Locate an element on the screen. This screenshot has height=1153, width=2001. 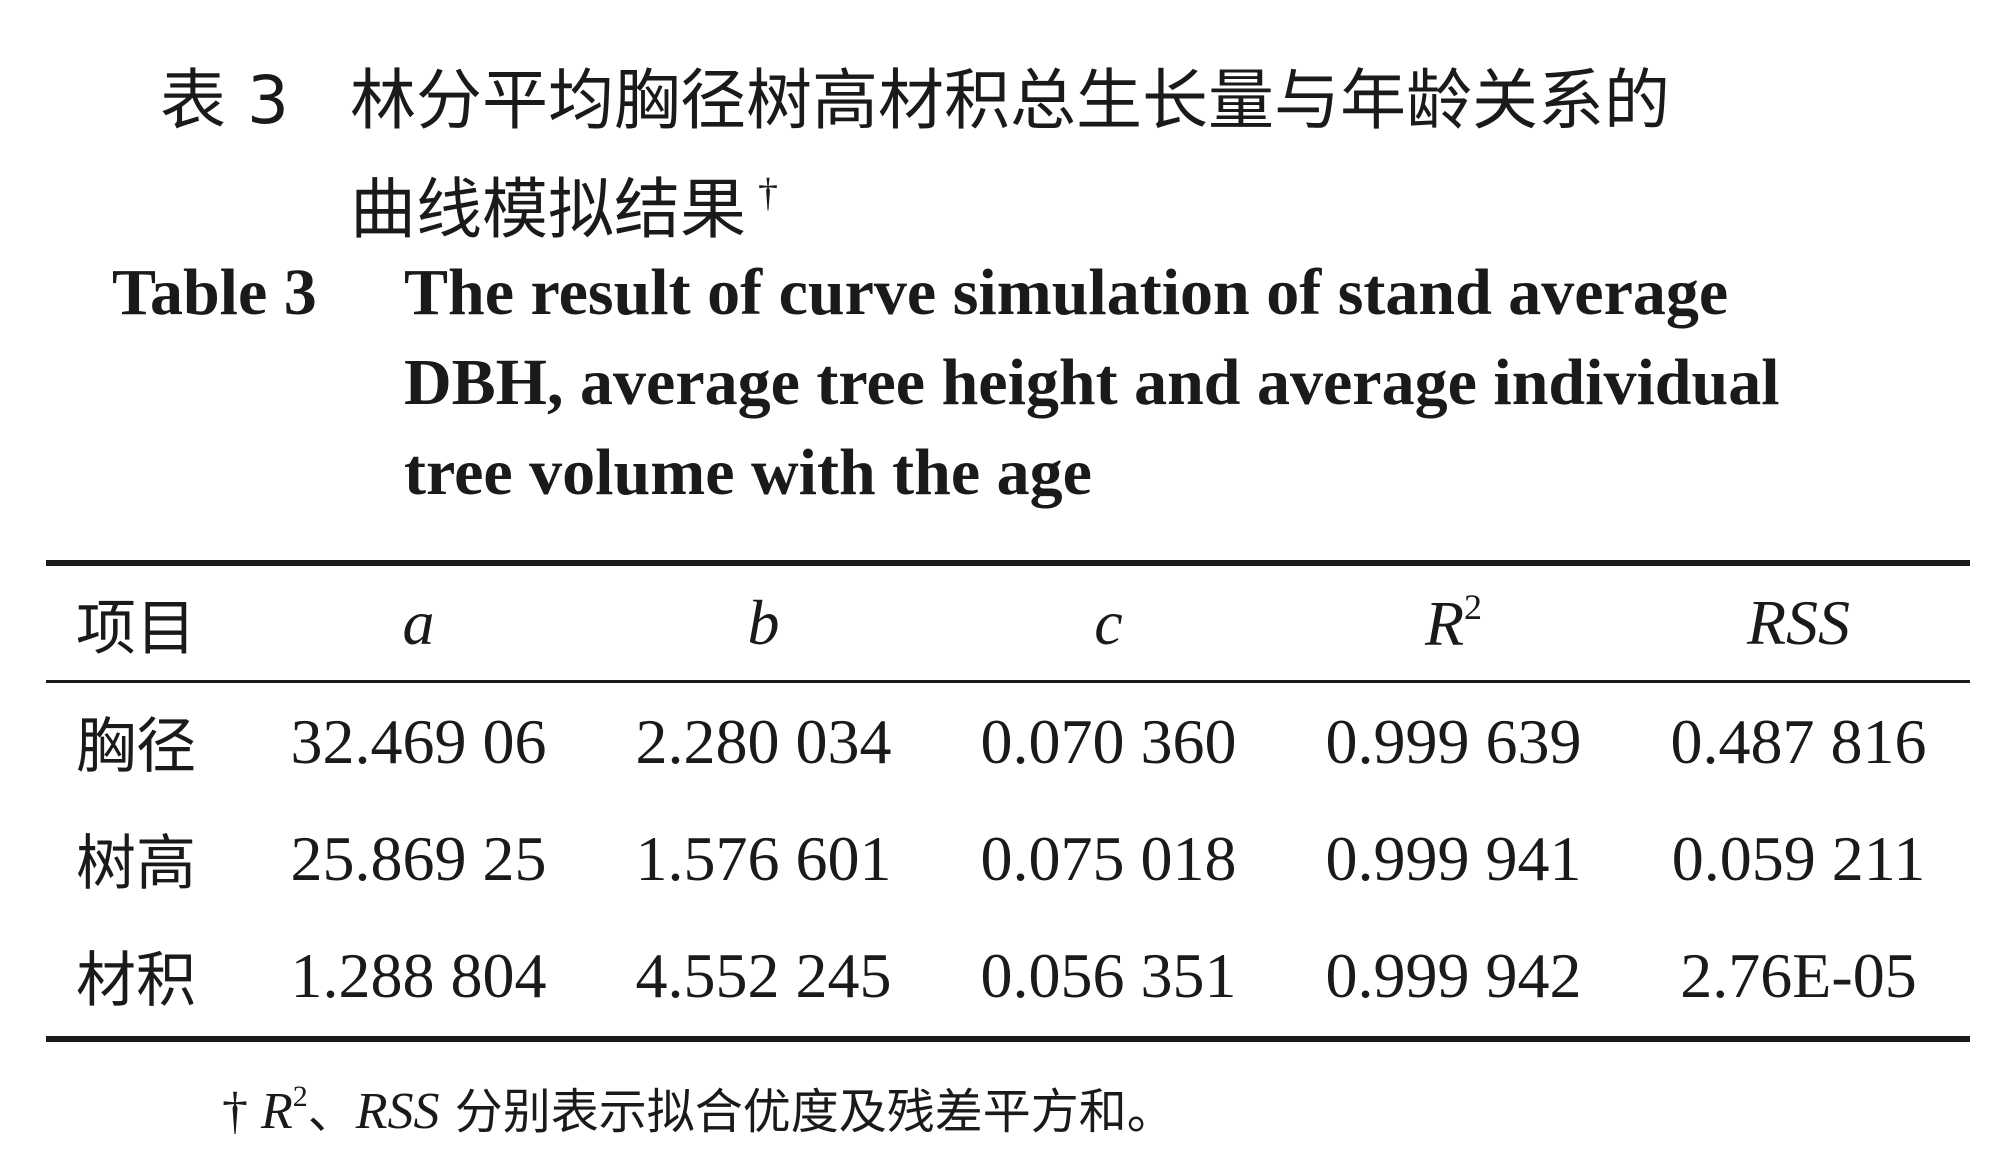
title-en-text-3: tree volume with the age is located at coordinates (748, 472).